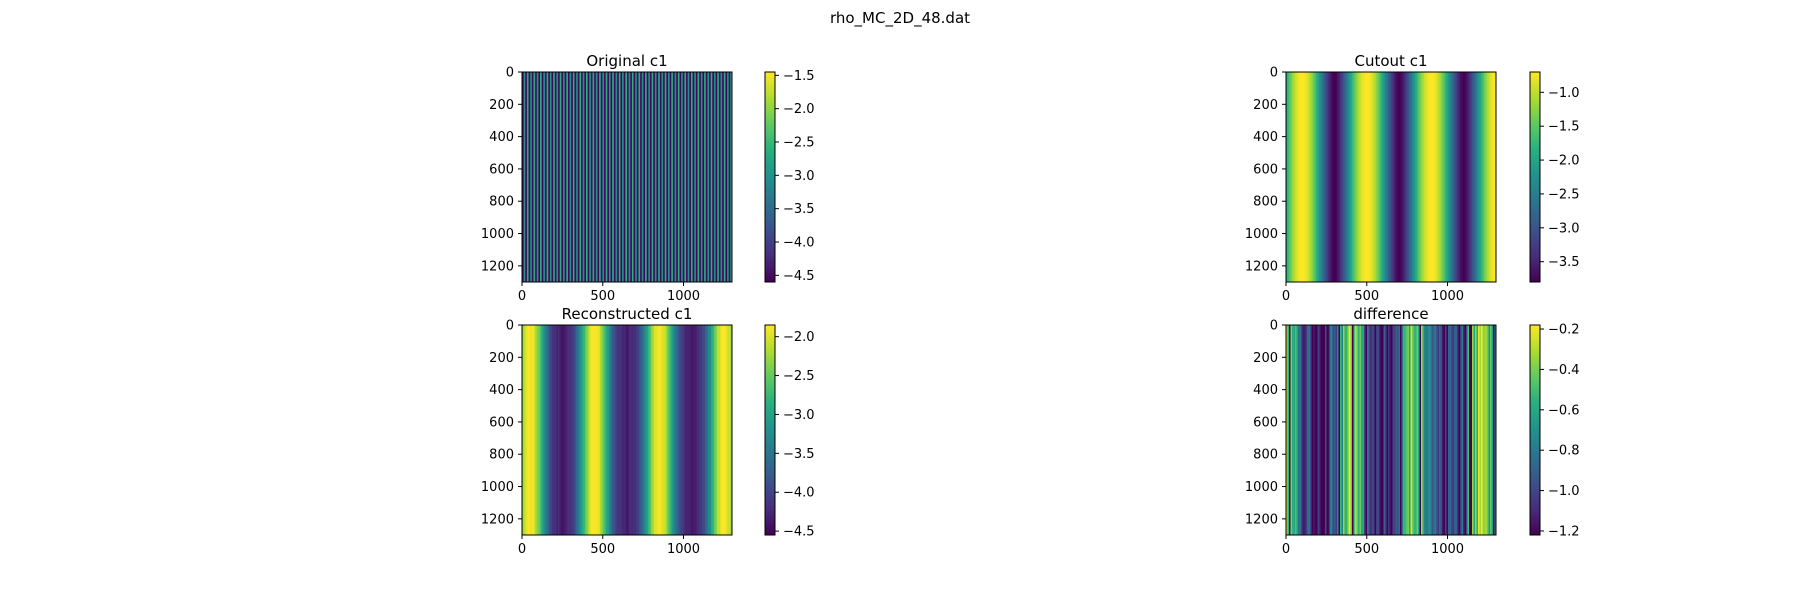 The height and width of the screenshot is (600, 1800). What do you see at coordinates (1564, 127) in the screenshot?
I see `colorbar-tick-label: −1.5` at bounding box center [1564, 127].